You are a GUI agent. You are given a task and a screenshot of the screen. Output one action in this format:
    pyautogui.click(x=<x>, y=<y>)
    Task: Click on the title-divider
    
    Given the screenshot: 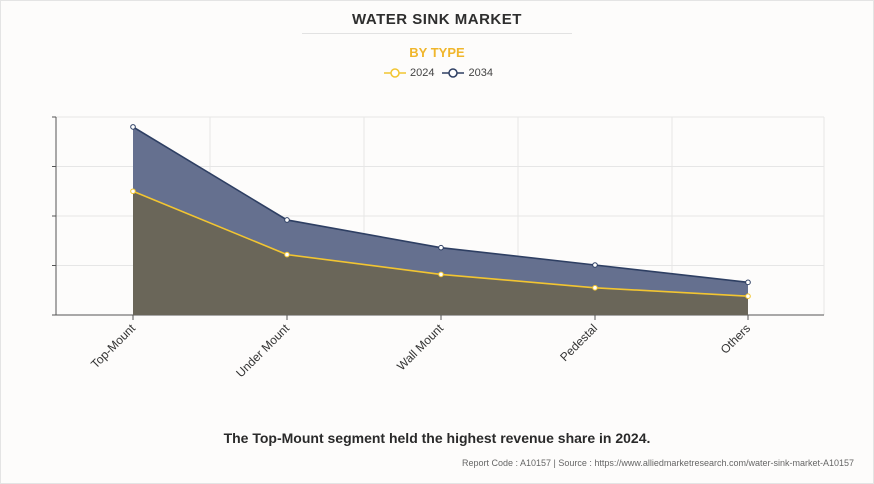 What is the action you would take?
    pyautogui.click(x=437, y=33)
    